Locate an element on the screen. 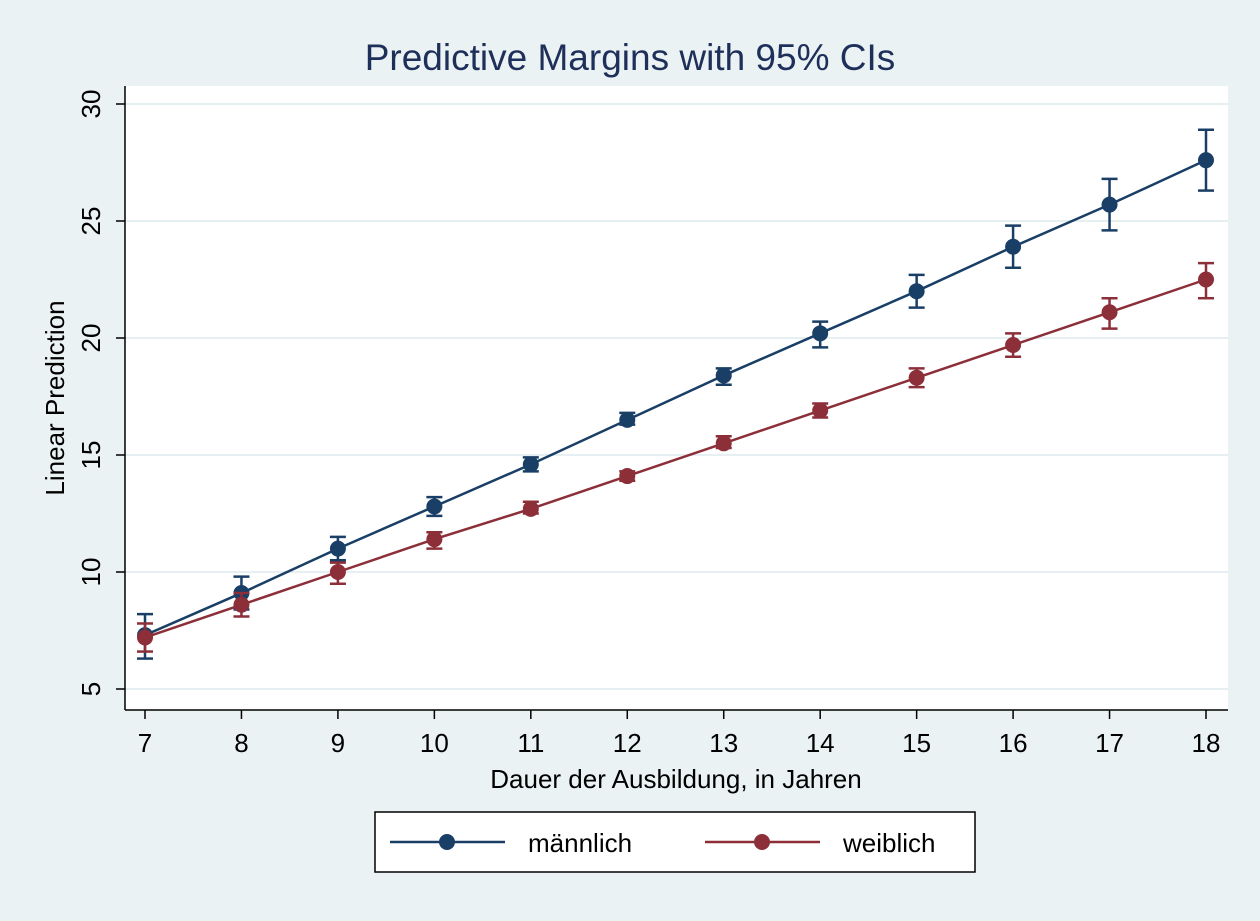 This screenshot has height=921, width=1260. x-tick-label: 16 is located at coordinates (1013, 743).